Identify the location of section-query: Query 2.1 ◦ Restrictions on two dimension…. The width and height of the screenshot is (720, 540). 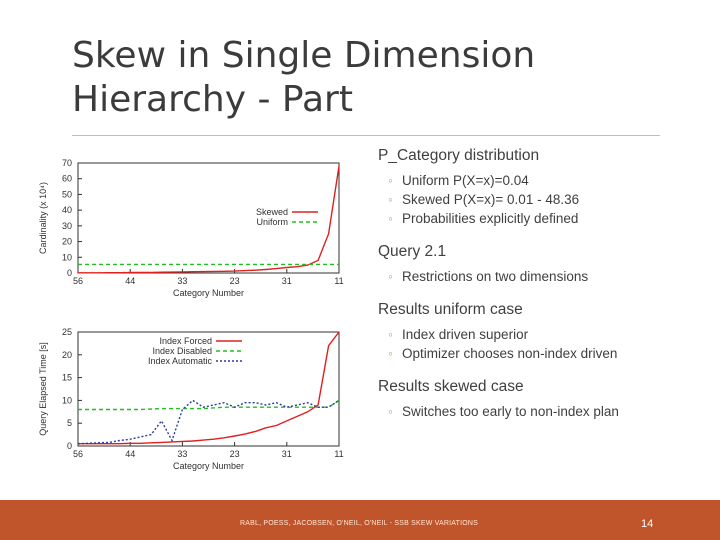
(543, 263).